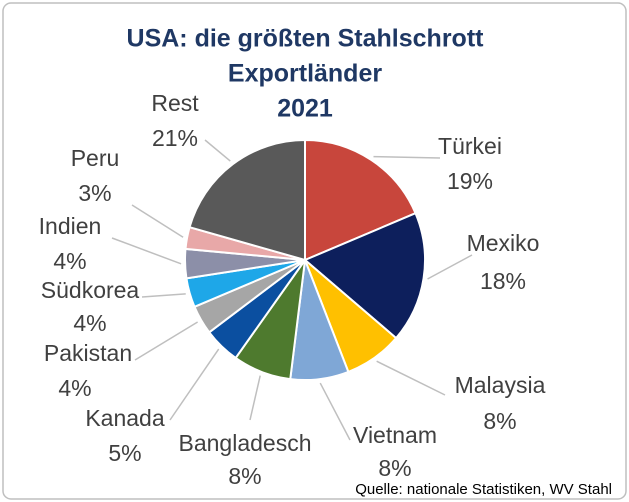  Describe the element at coordinates (245, 443) in the screenshot. I see `category-label: Bangladesch` at that location.